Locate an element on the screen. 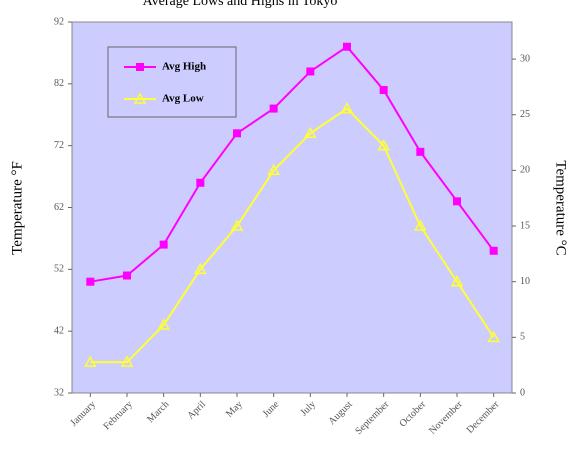 This screenshot has width=572, height=453. y2-tick-label: 15 is located at coordinates (525, 225).